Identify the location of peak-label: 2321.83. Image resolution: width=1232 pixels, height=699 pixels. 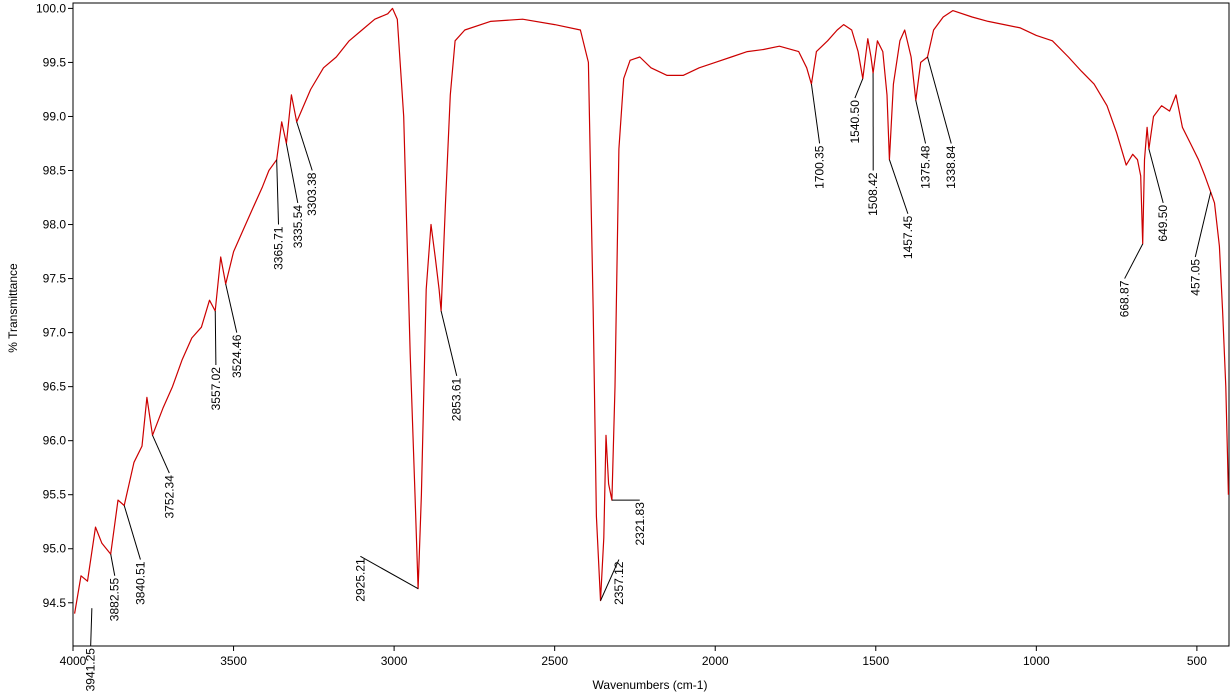
(640, 524).